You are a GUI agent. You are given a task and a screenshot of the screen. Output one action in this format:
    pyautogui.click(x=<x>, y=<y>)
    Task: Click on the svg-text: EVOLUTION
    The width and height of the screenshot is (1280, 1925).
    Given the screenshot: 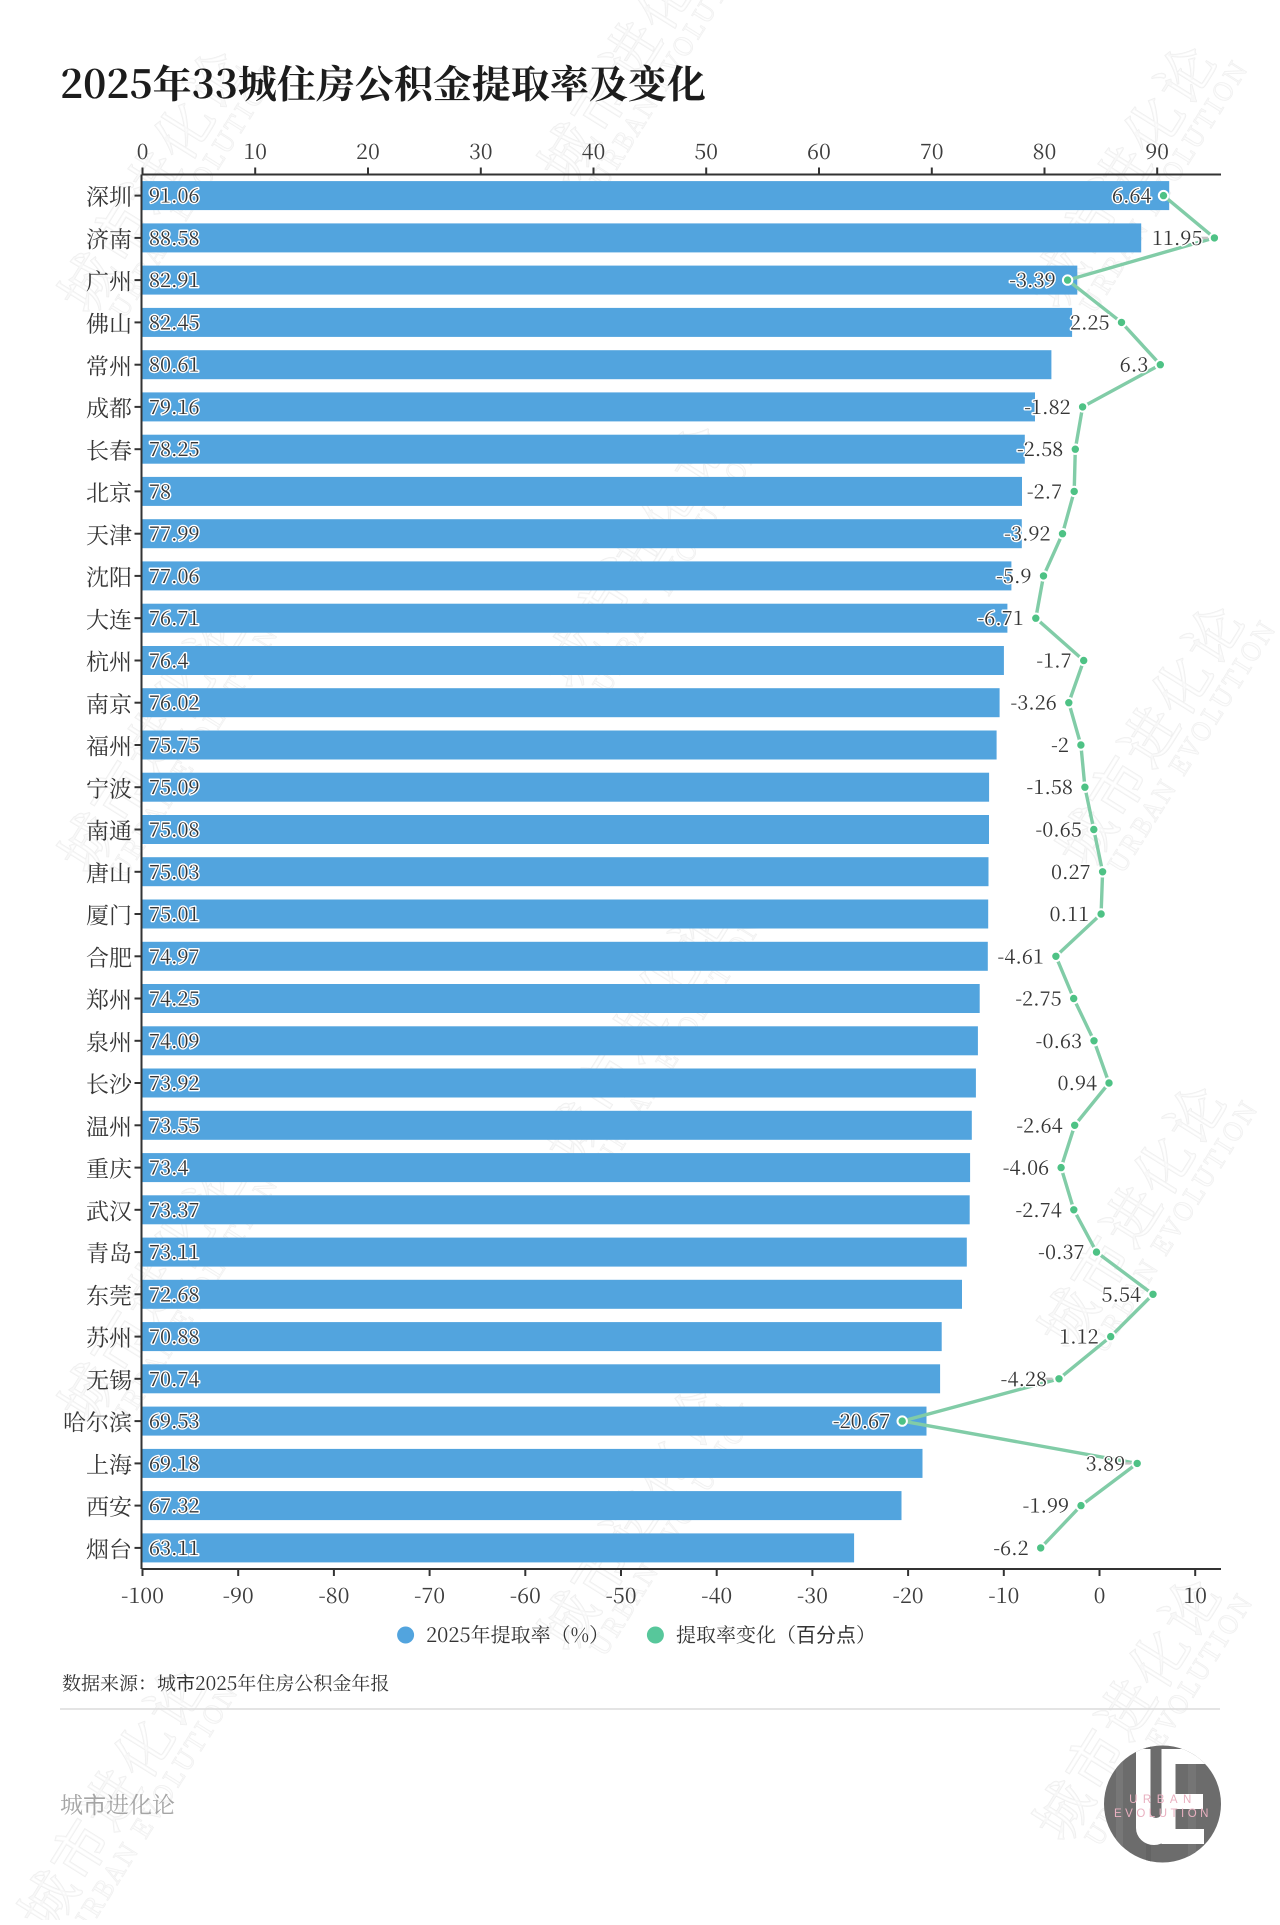 What is the action you would take?
    pyautogui.click(x=1163, y=1814)
    